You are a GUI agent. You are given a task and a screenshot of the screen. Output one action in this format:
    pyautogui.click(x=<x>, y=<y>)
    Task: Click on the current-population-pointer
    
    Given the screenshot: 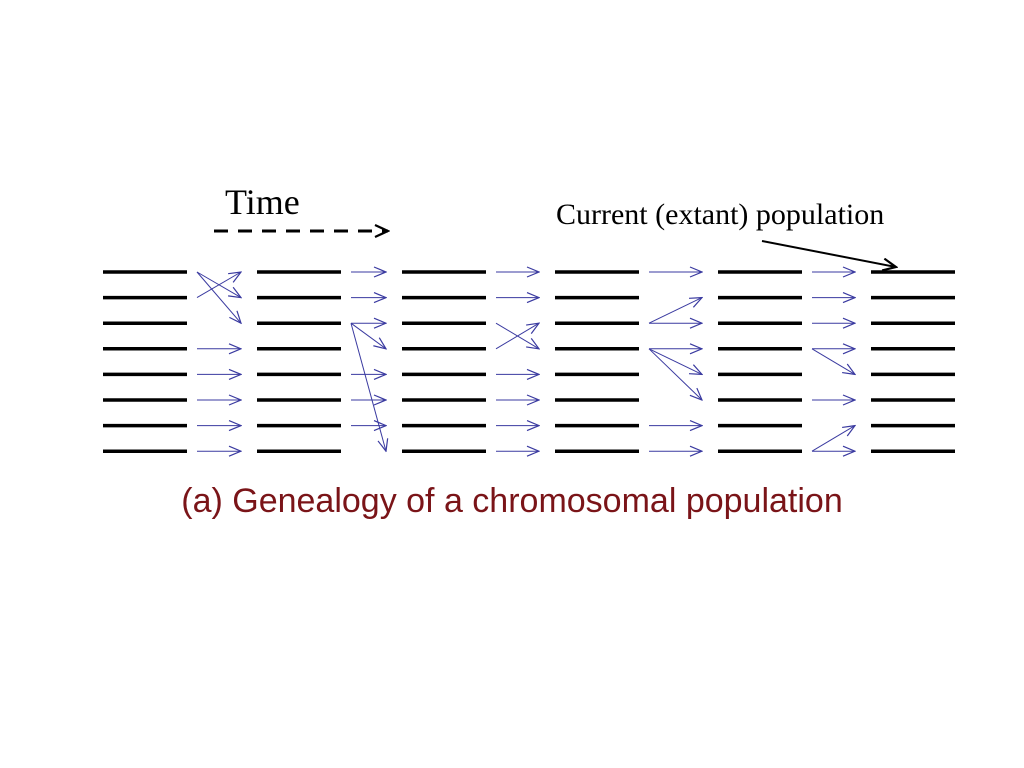 What is the action you would take?
    pyautogui.click(x=828, y=253)
    